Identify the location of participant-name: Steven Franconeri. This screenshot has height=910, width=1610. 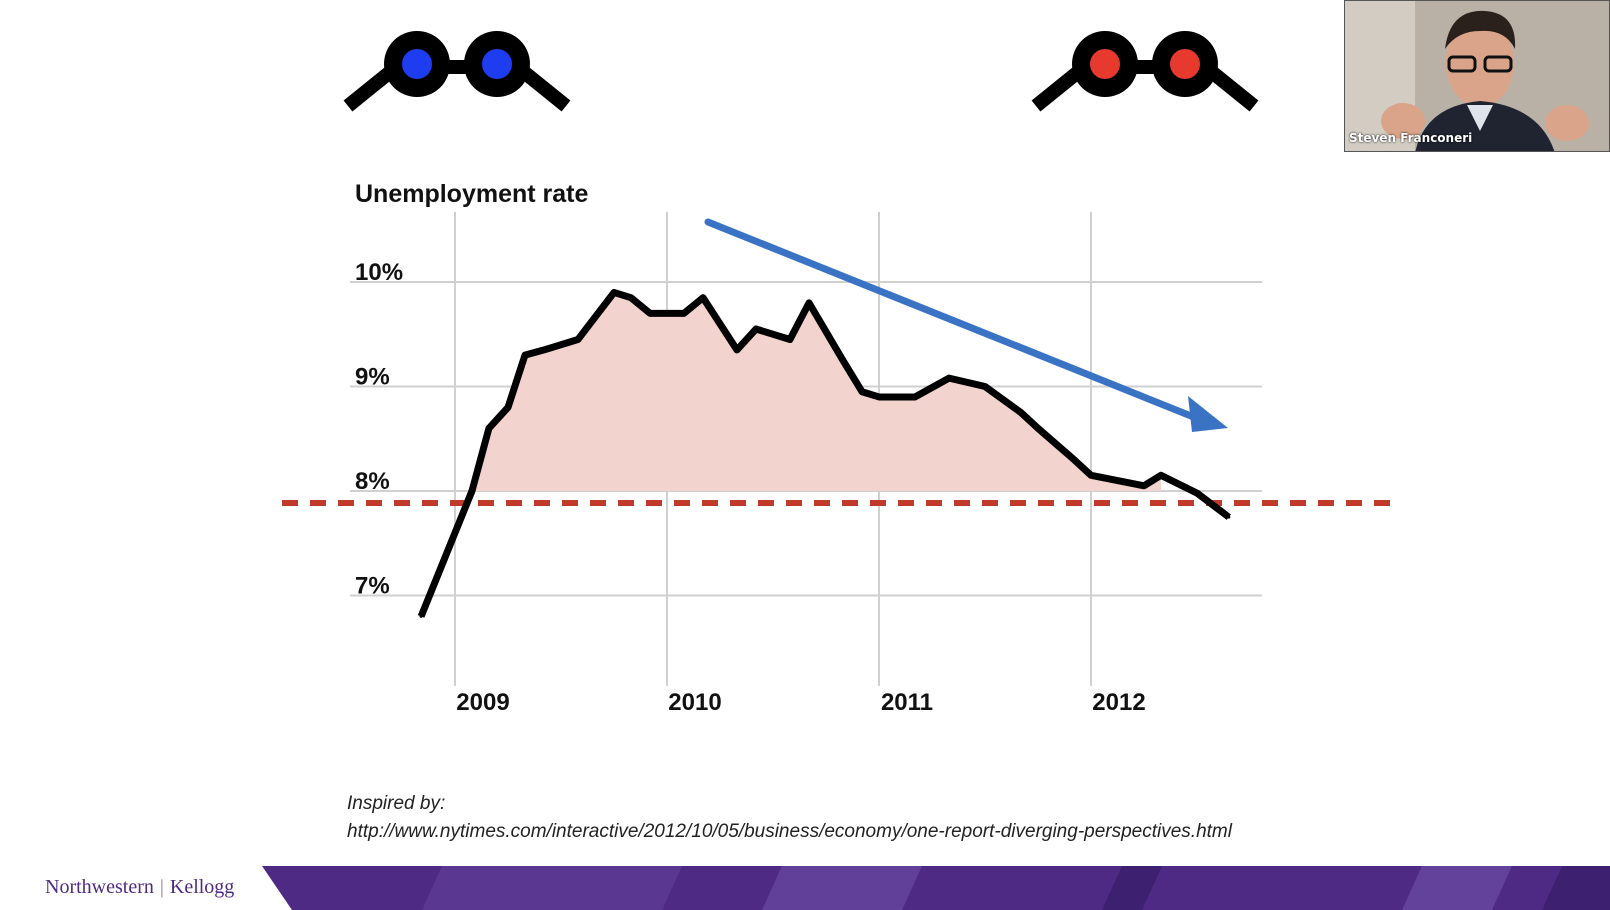
(1411, 138).